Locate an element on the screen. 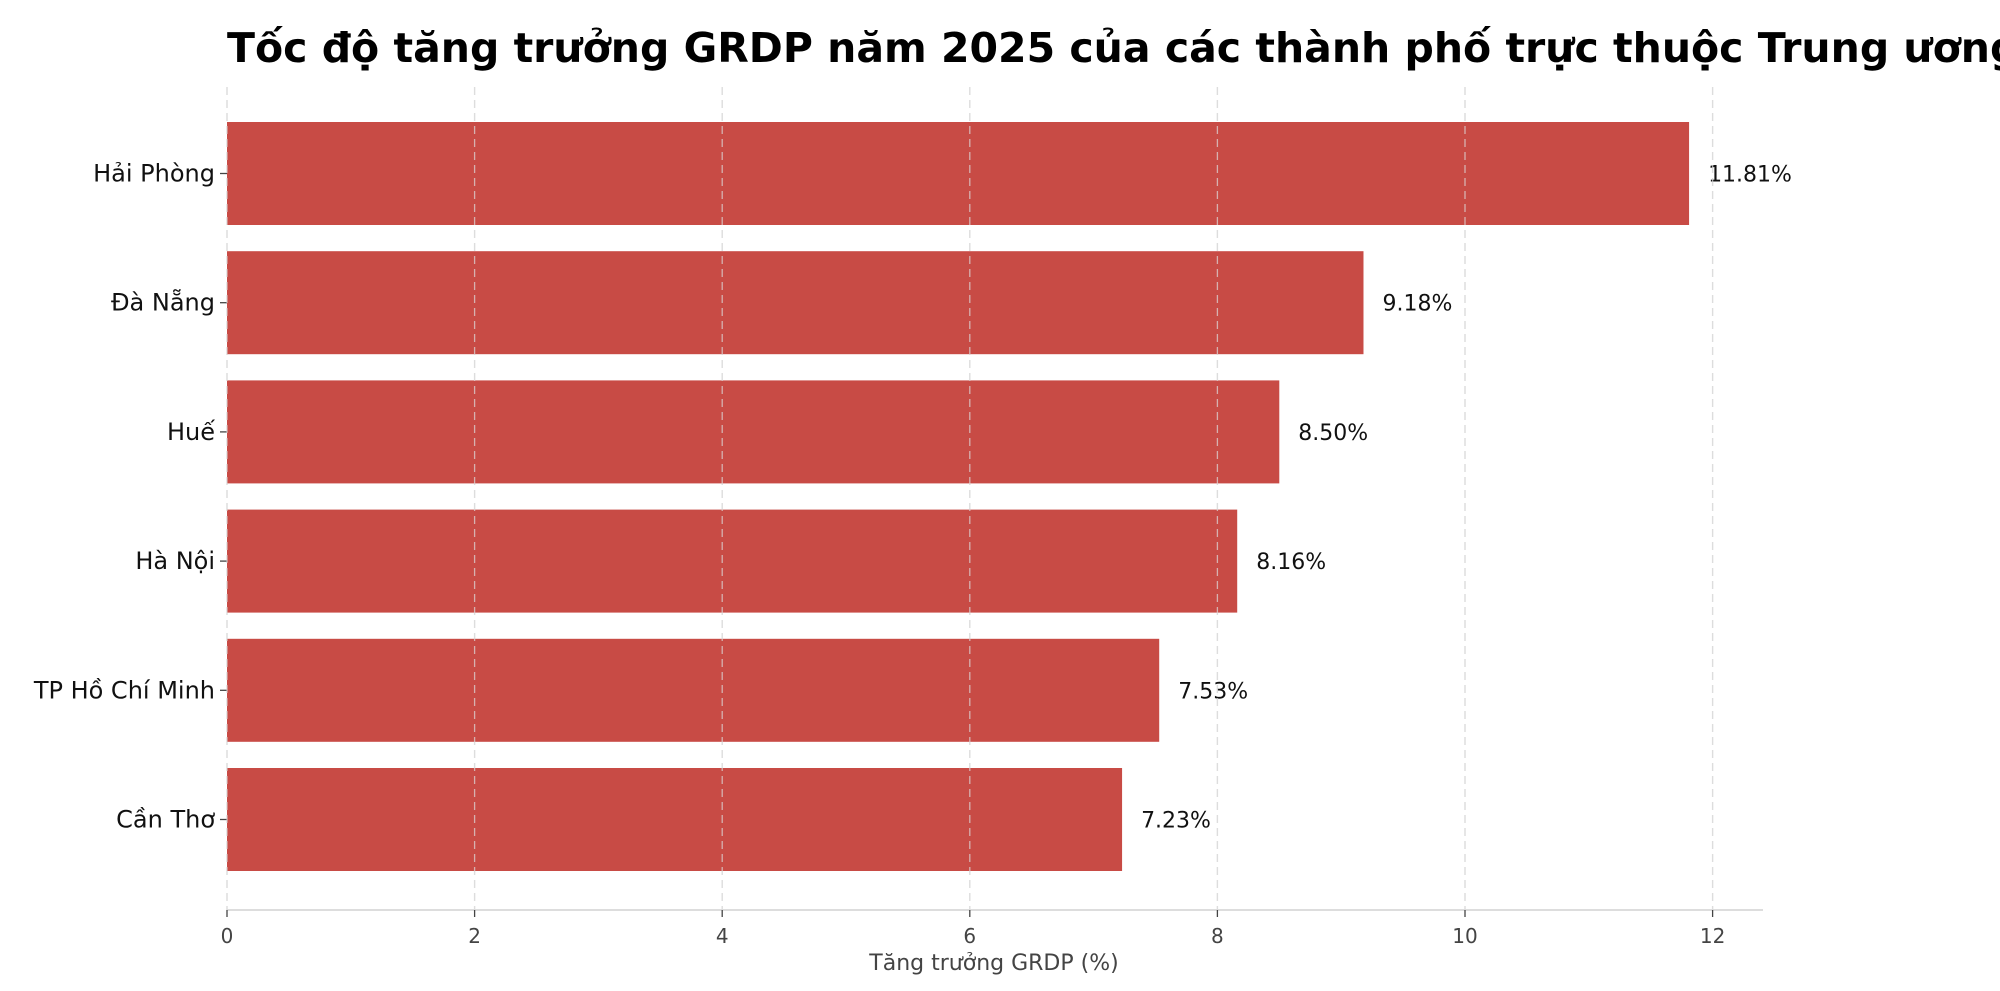 The image size is (2000, 991). x-tick-label: 0 is located at coordinates (227, 936).